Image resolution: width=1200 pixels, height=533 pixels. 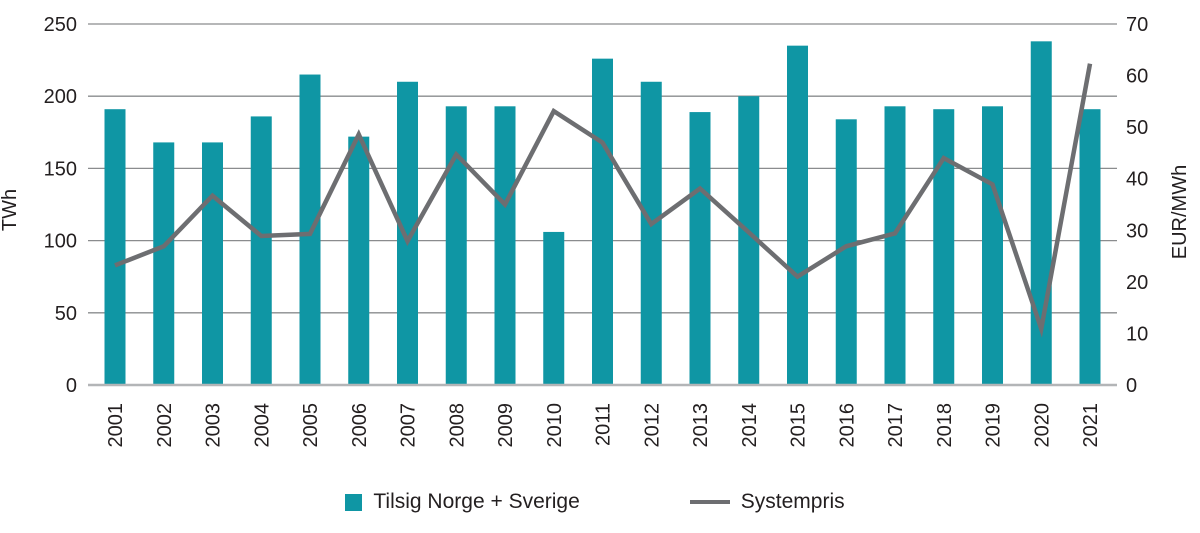 I want to click on right-axis-tick-label: 70, so click(x=1137, y=25).